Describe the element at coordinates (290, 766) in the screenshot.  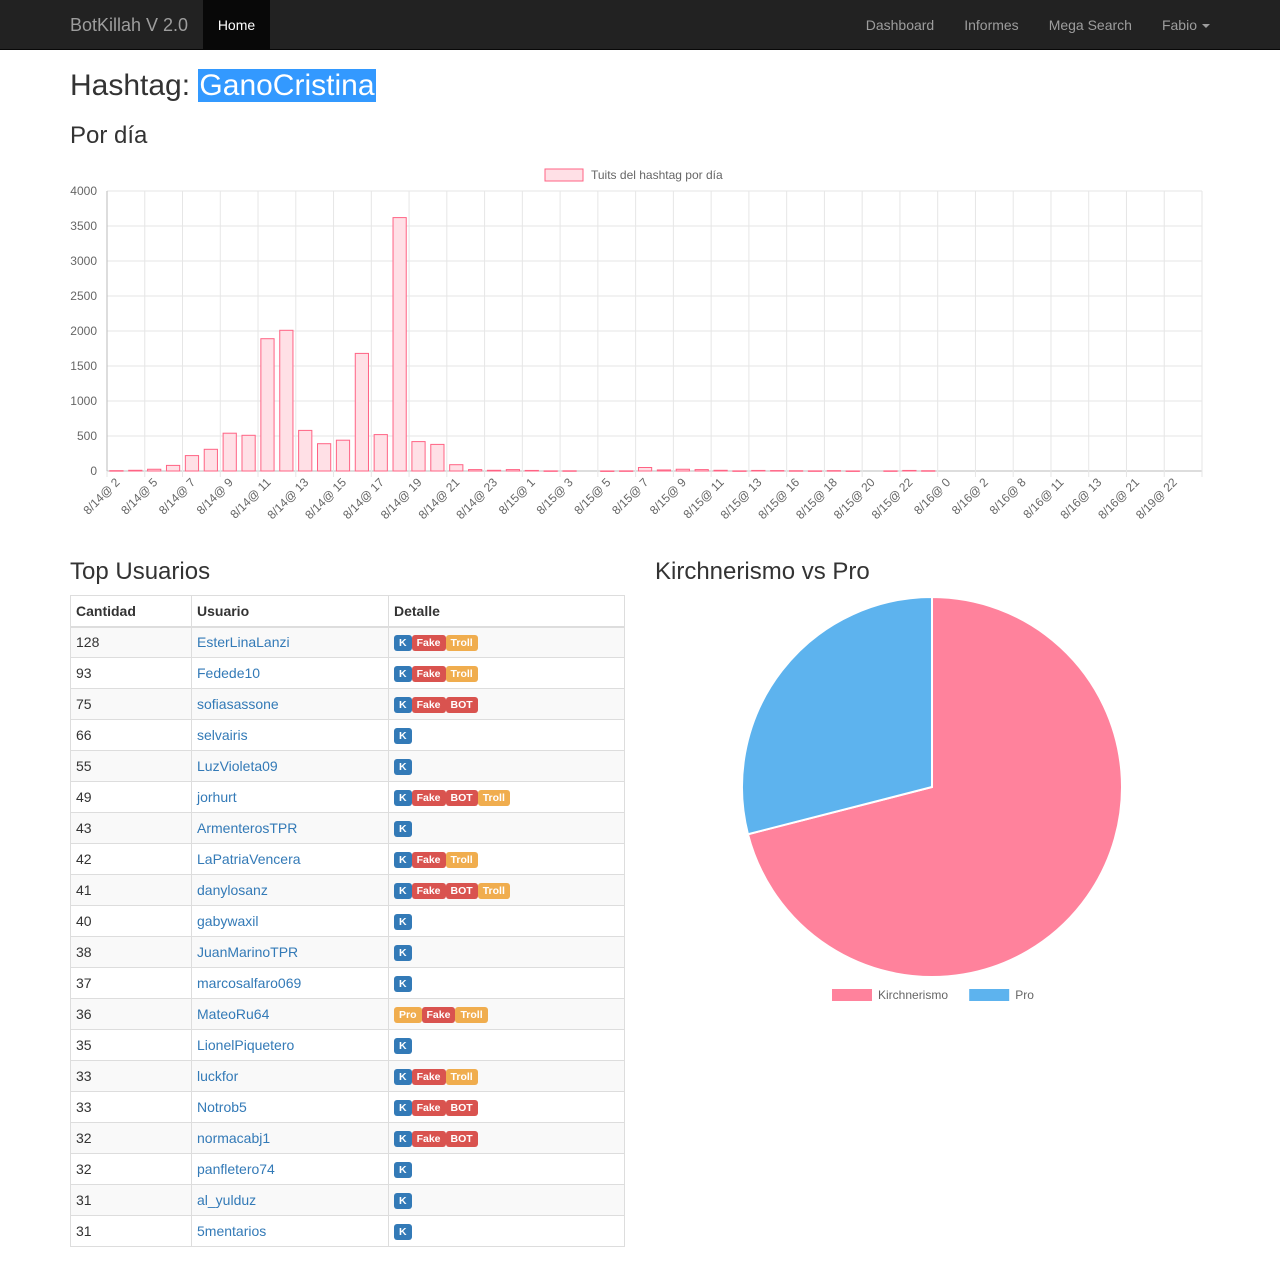
I see `user-link: LuzVioleta09` at that location.